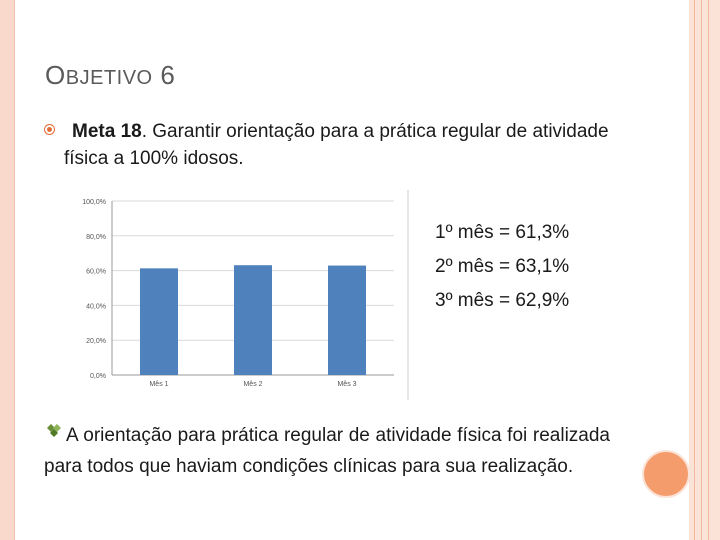 The width and height of the screenshot is (720, 540). Describe the element at coordinates (96, 237) in the screenshot. I see `y-tick-label: 80,0%` at that location.